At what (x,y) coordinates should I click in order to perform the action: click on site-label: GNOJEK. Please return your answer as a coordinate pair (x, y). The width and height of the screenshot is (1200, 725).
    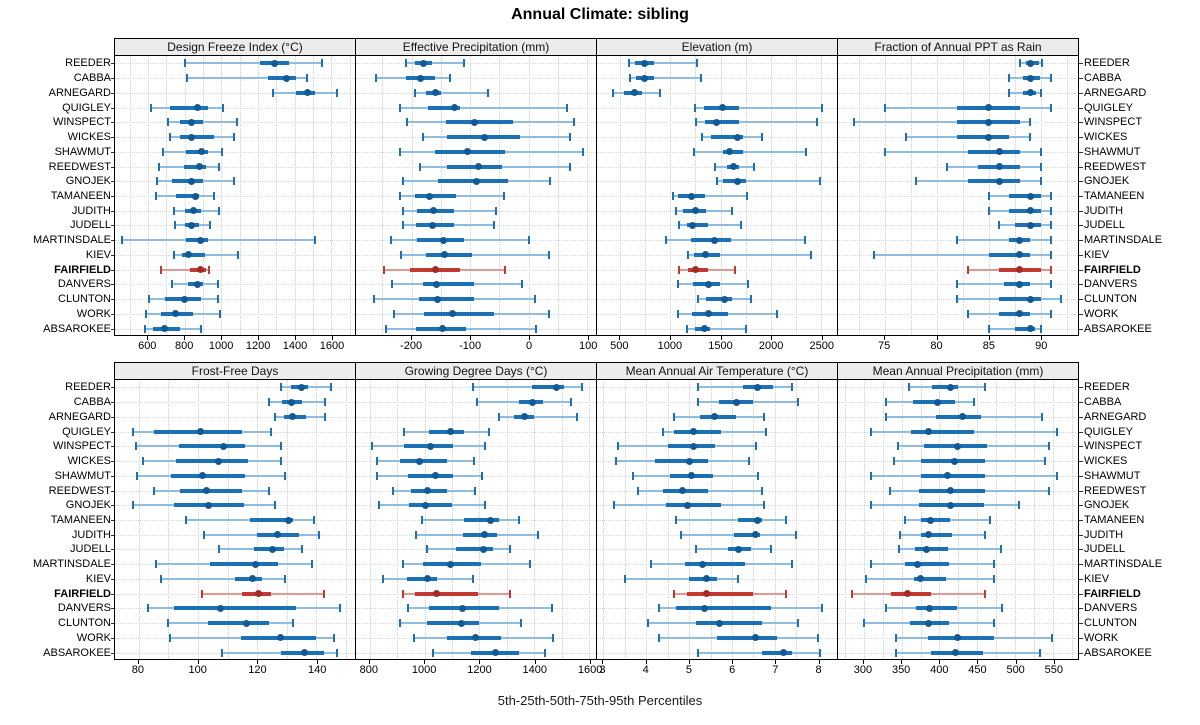
    Looking at the image, I should click on (1107, 505).